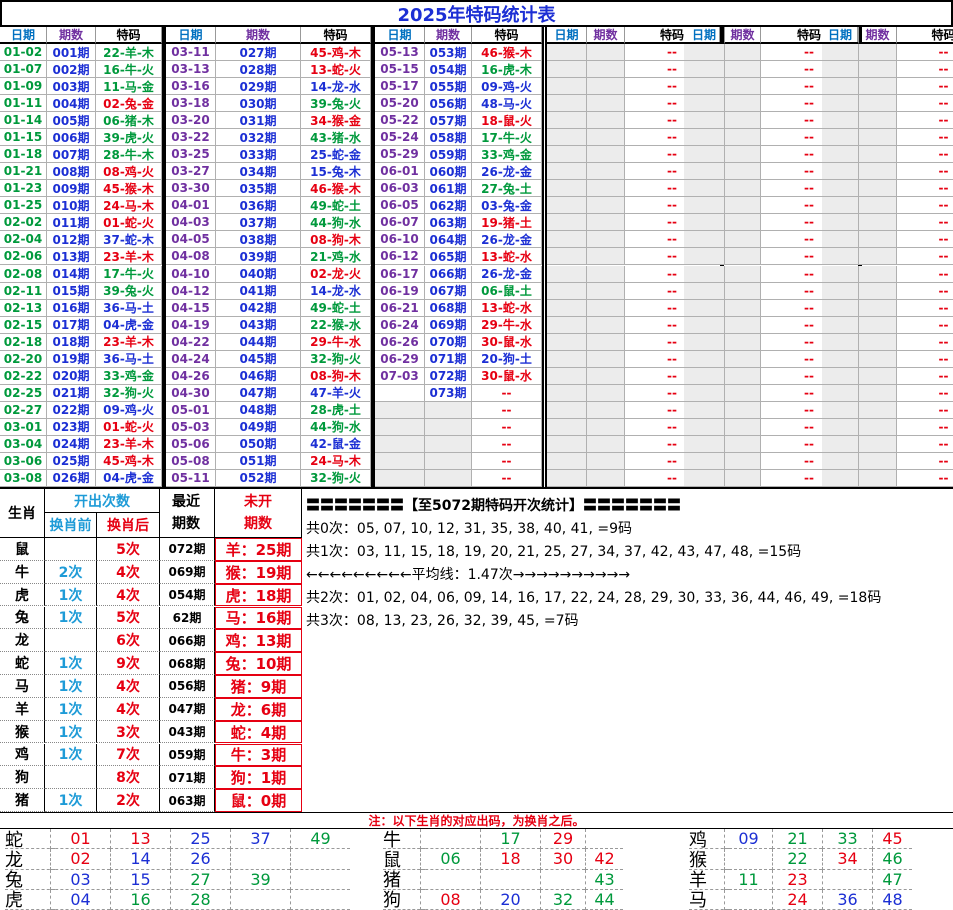 The height and width of the screenshot is (910, 953). I want to click on date-cell: 04-12, so click(191, 291).